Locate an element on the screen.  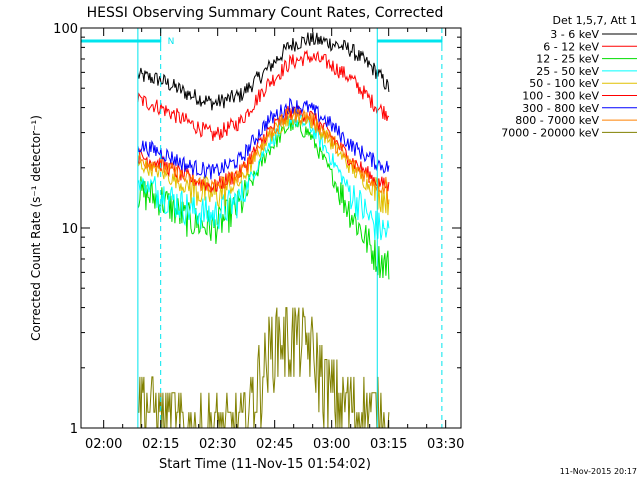
plot-timestamp: 11-Nov-2015 20:17 is located at coordinates (598, 471).